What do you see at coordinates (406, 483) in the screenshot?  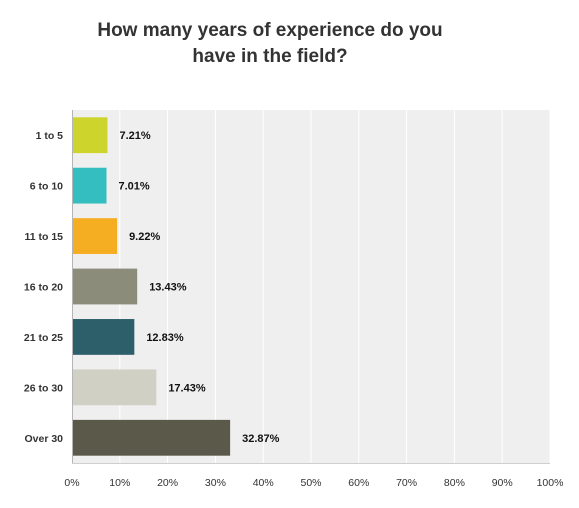 I see `x-tick-label: 70%` at bounding box center [406, 483].